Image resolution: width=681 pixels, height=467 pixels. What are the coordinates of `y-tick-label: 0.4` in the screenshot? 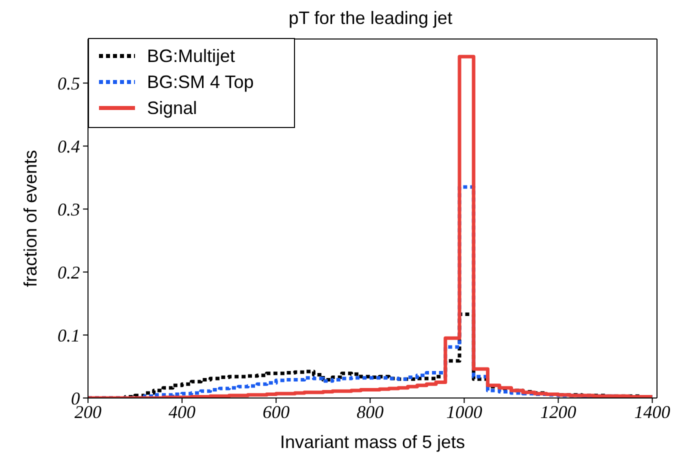 It's located at (69, 146).